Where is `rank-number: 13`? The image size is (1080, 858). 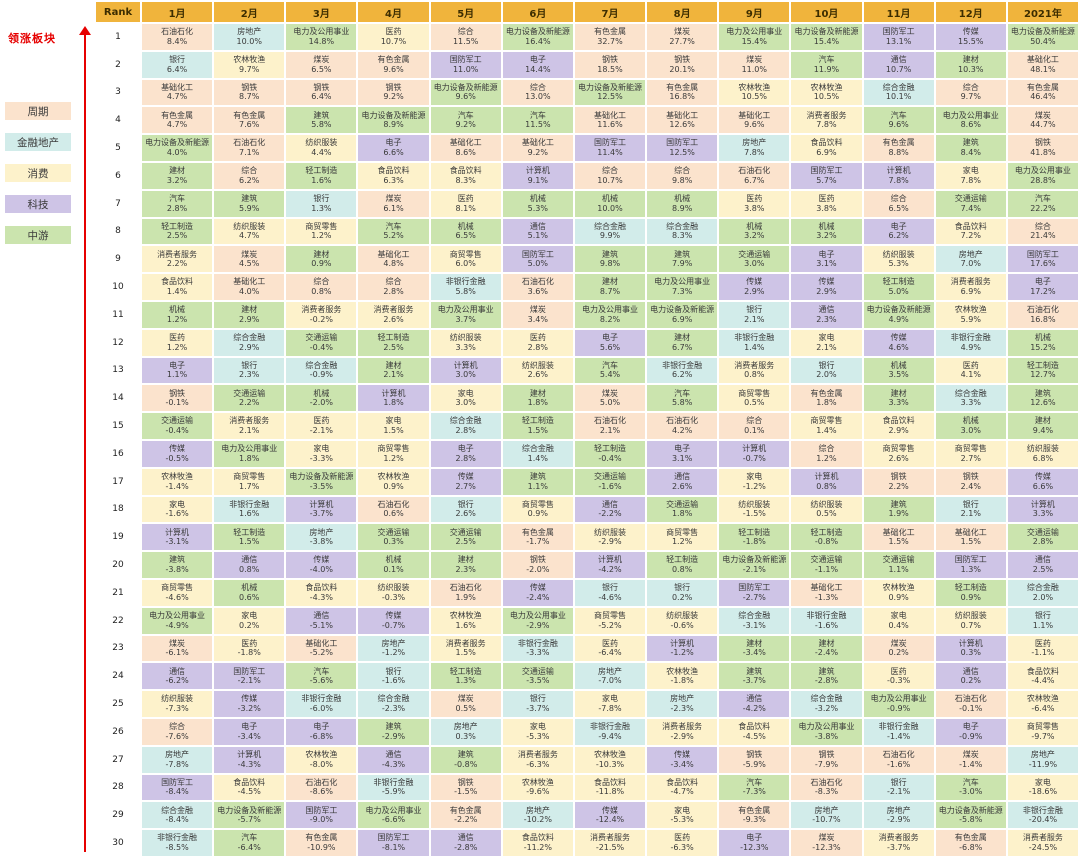 rank-number: 13 is located at coordinates (118, 370).